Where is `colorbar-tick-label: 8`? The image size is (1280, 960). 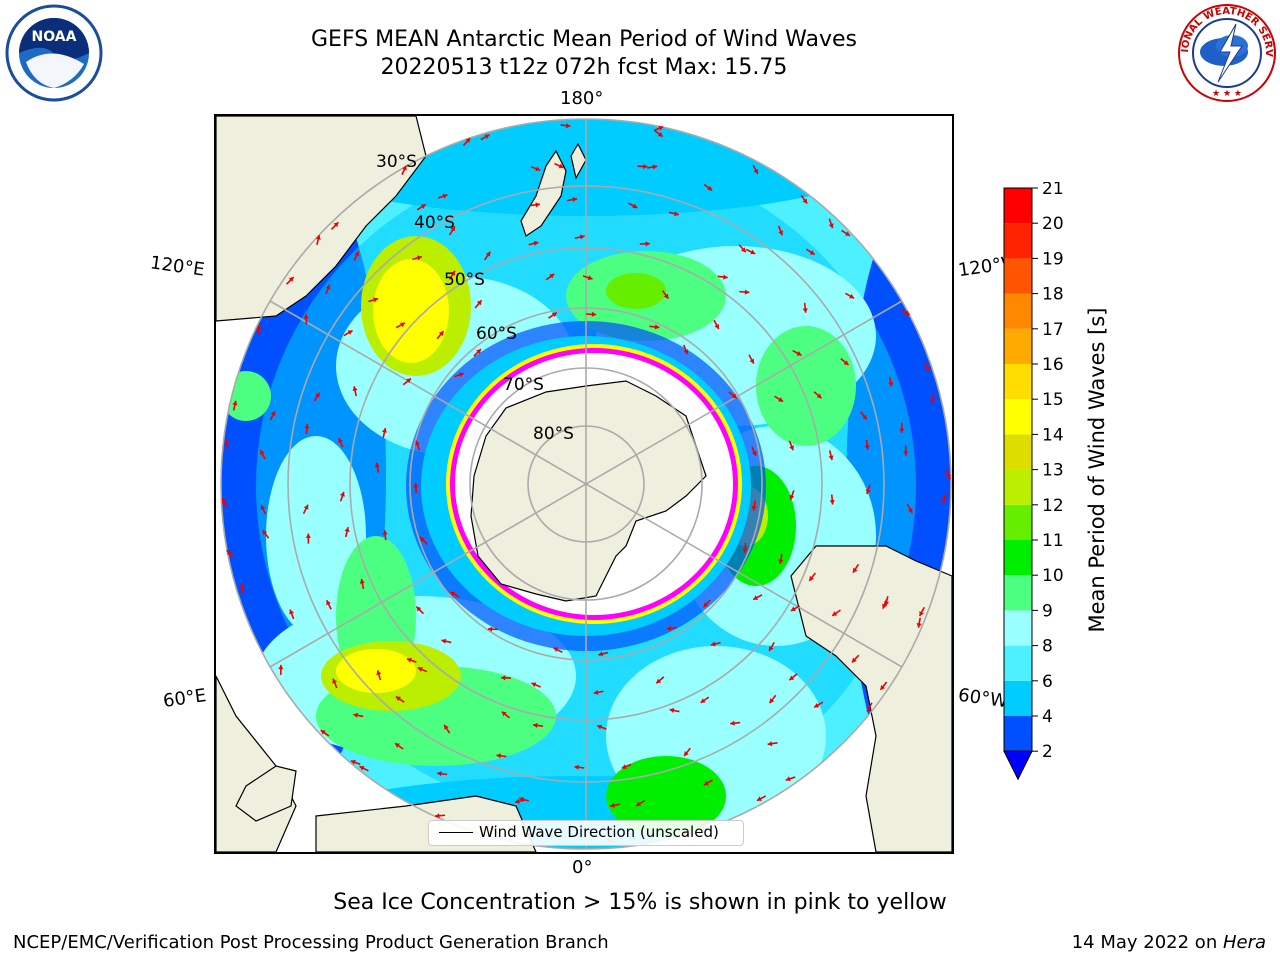
colorbar-tick-label: 8 is located at coordinates (1047, 647).